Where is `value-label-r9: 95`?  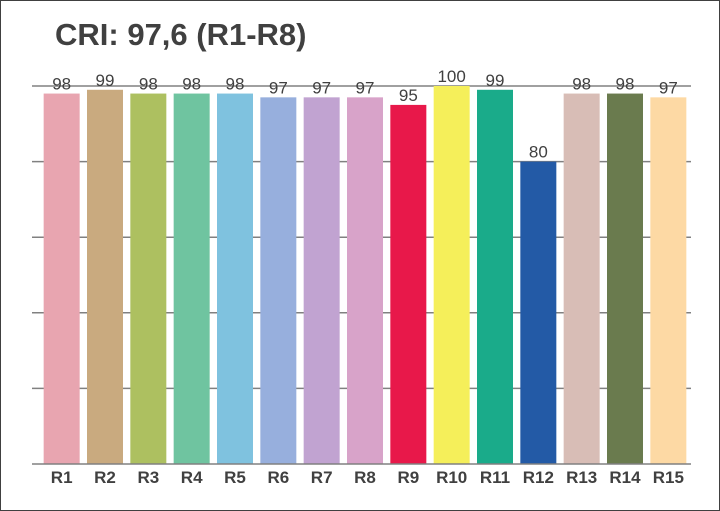
value-label-r9: 95 is located at coordinates (408, 95).